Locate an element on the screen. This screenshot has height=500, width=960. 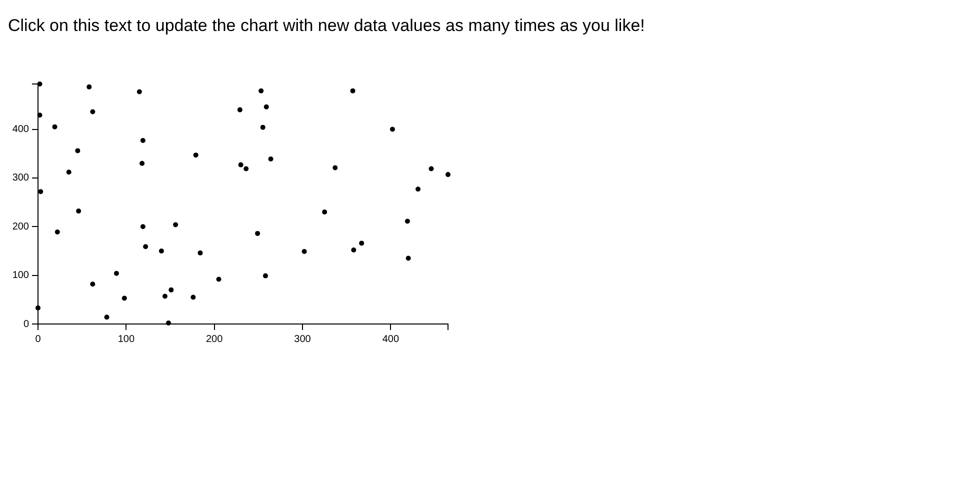
y-tick-label: 300 is located at coordinates (21, 178).